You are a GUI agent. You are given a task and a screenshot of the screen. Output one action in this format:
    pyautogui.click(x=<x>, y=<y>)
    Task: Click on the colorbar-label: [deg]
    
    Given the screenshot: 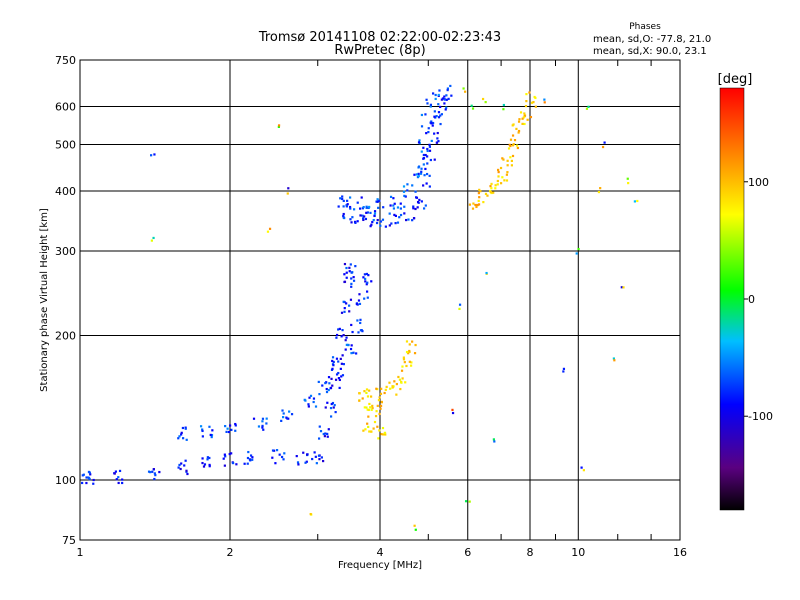 What is the action you would take?
    pyautogui.click(x=735, y=79)
    